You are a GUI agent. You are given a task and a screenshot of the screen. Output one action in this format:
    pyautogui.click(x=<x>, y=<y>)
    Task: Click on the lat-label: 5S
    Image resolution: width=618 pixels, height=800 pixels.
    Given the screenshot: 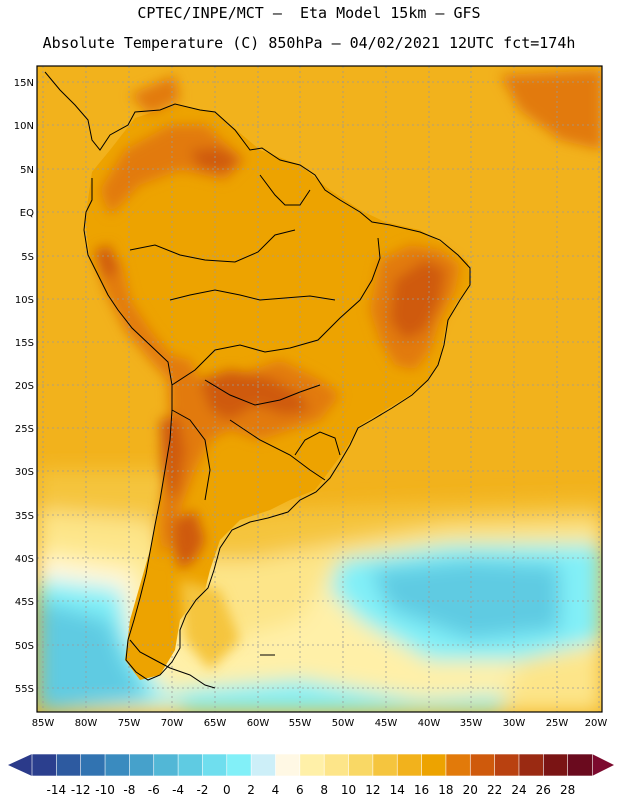 What is the action you would take?
    pyautogui.click(x=27, y=257)
    